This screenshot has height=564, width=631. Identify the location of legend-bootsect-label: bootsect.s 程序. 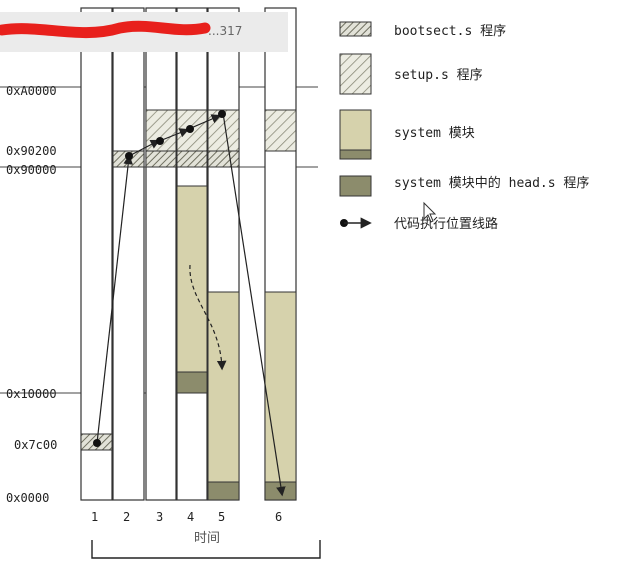
(450, 31).